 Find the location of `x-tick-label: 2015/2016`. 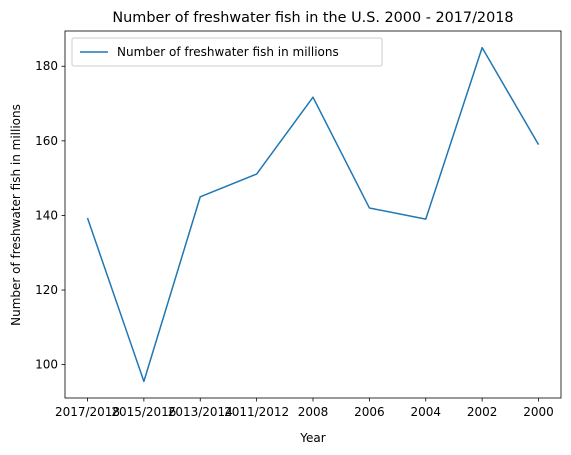

x-tick-label: 2015/2016 is located at coordinates (143, 412).